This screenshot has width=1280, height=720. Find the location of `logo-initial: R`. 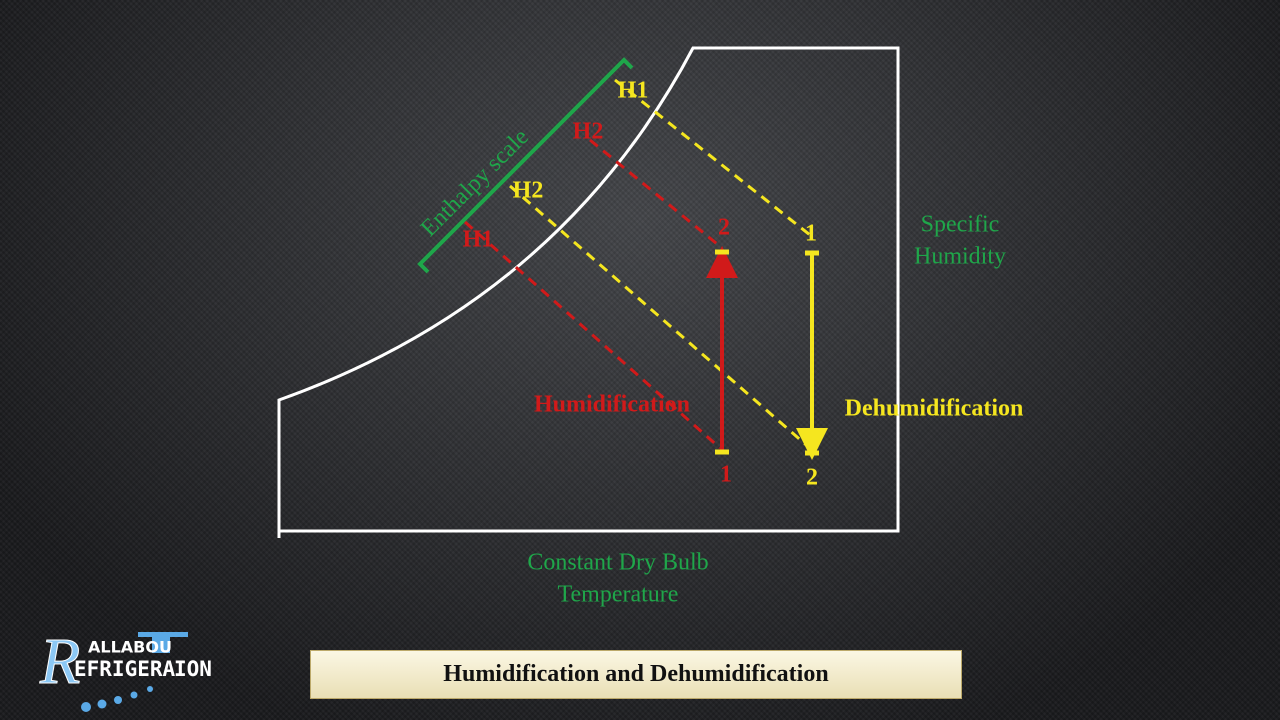

logo-initial: R is located at coordinates (59, 661).